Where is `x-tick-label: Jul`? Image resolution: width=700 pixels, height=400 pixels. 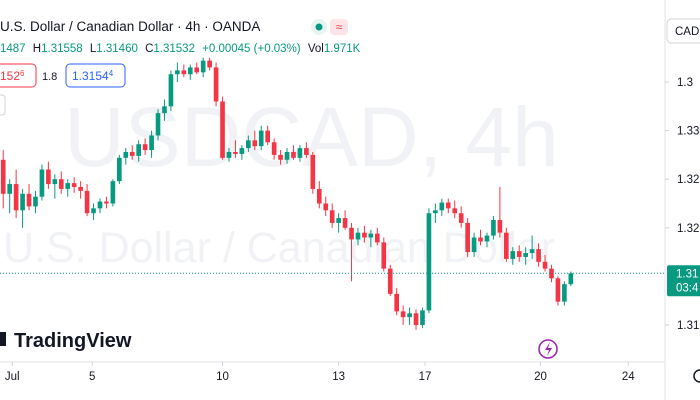 x-tick-label: Jul is located at coordinates (12, 377).